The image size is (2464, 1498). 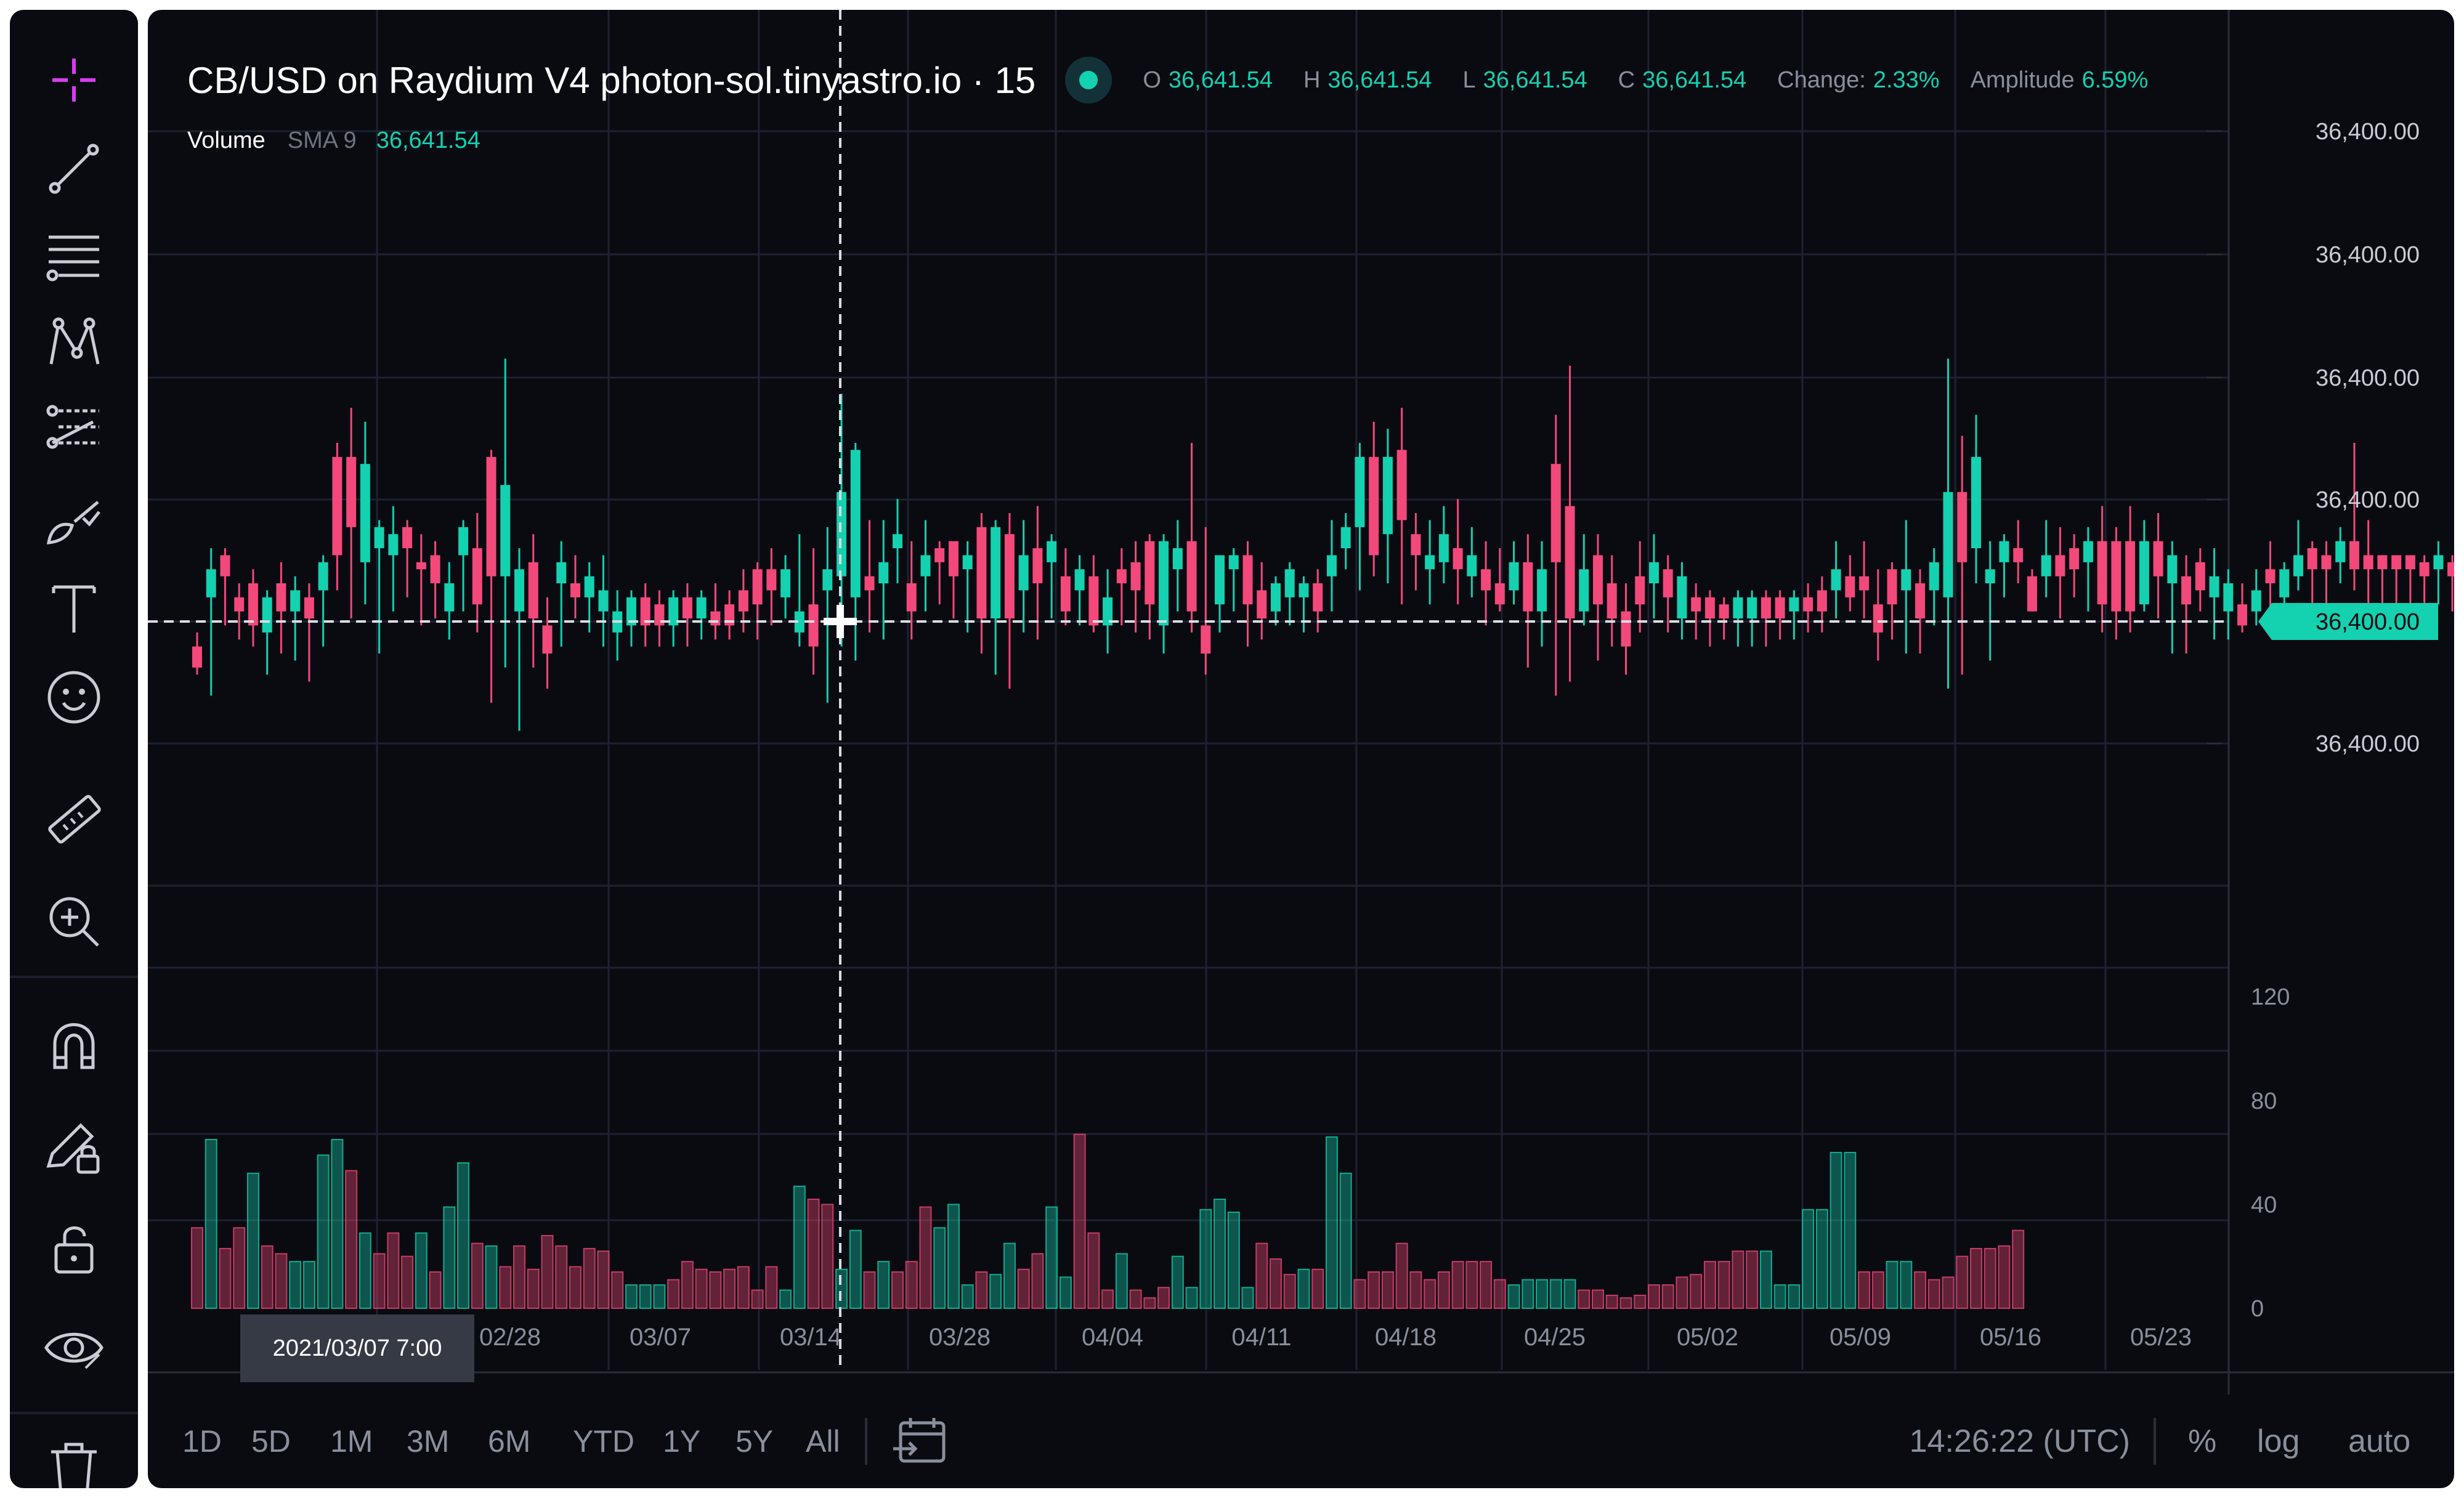 What do you see at coordinates (2059, 80) in the screenshot?
I see `amplitude-readout: Amplitude 6.59%` at bounding box center [2059, 80].